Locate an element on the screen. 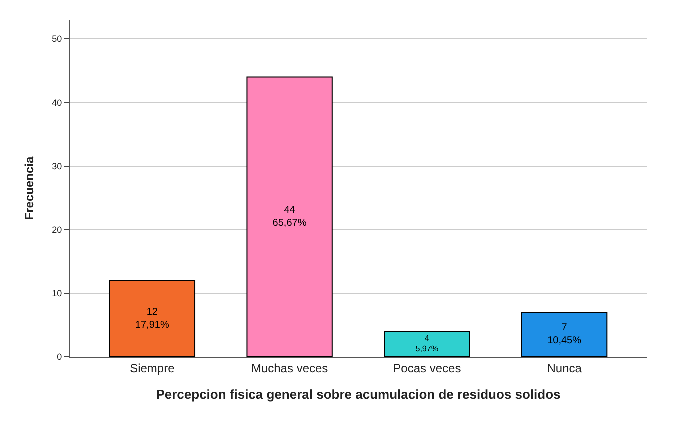 The image size is (677, 427). data-label: 12 17,91% is located at coordinates (152, 318).